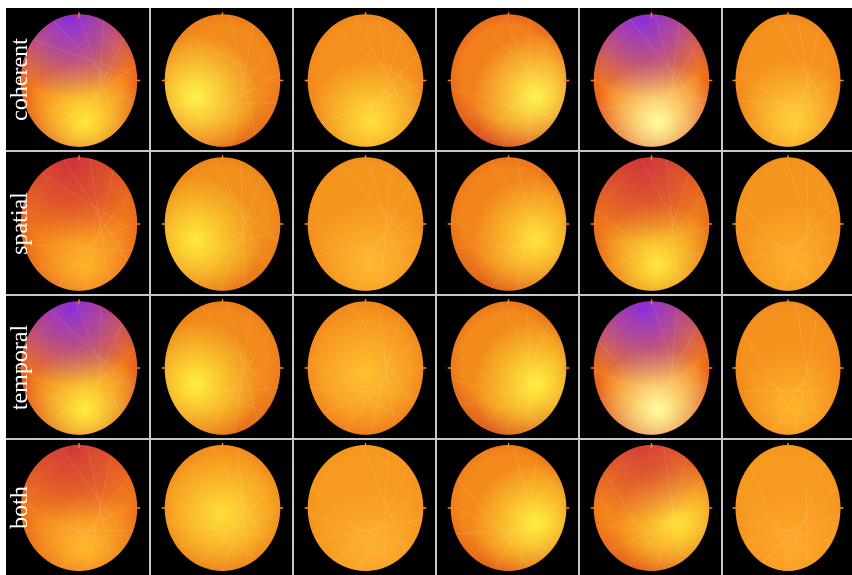  Describe the element at coordinates (19, 79) in the screenshot. I see `row-label: coherent` at that location.